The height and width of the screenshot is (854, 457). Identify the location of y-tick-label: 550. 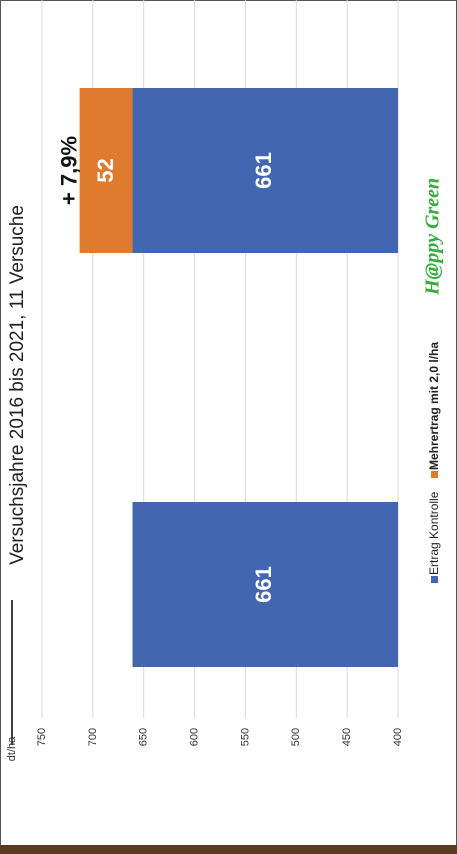
(245, 737).